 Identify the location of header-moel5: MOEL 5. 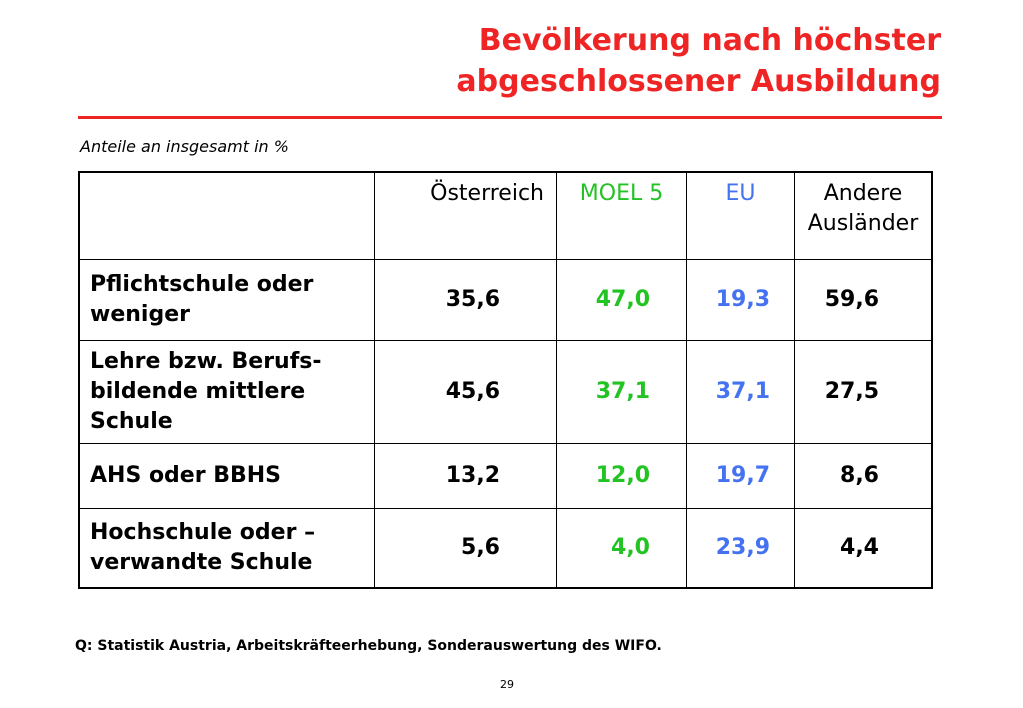
(621, 215).